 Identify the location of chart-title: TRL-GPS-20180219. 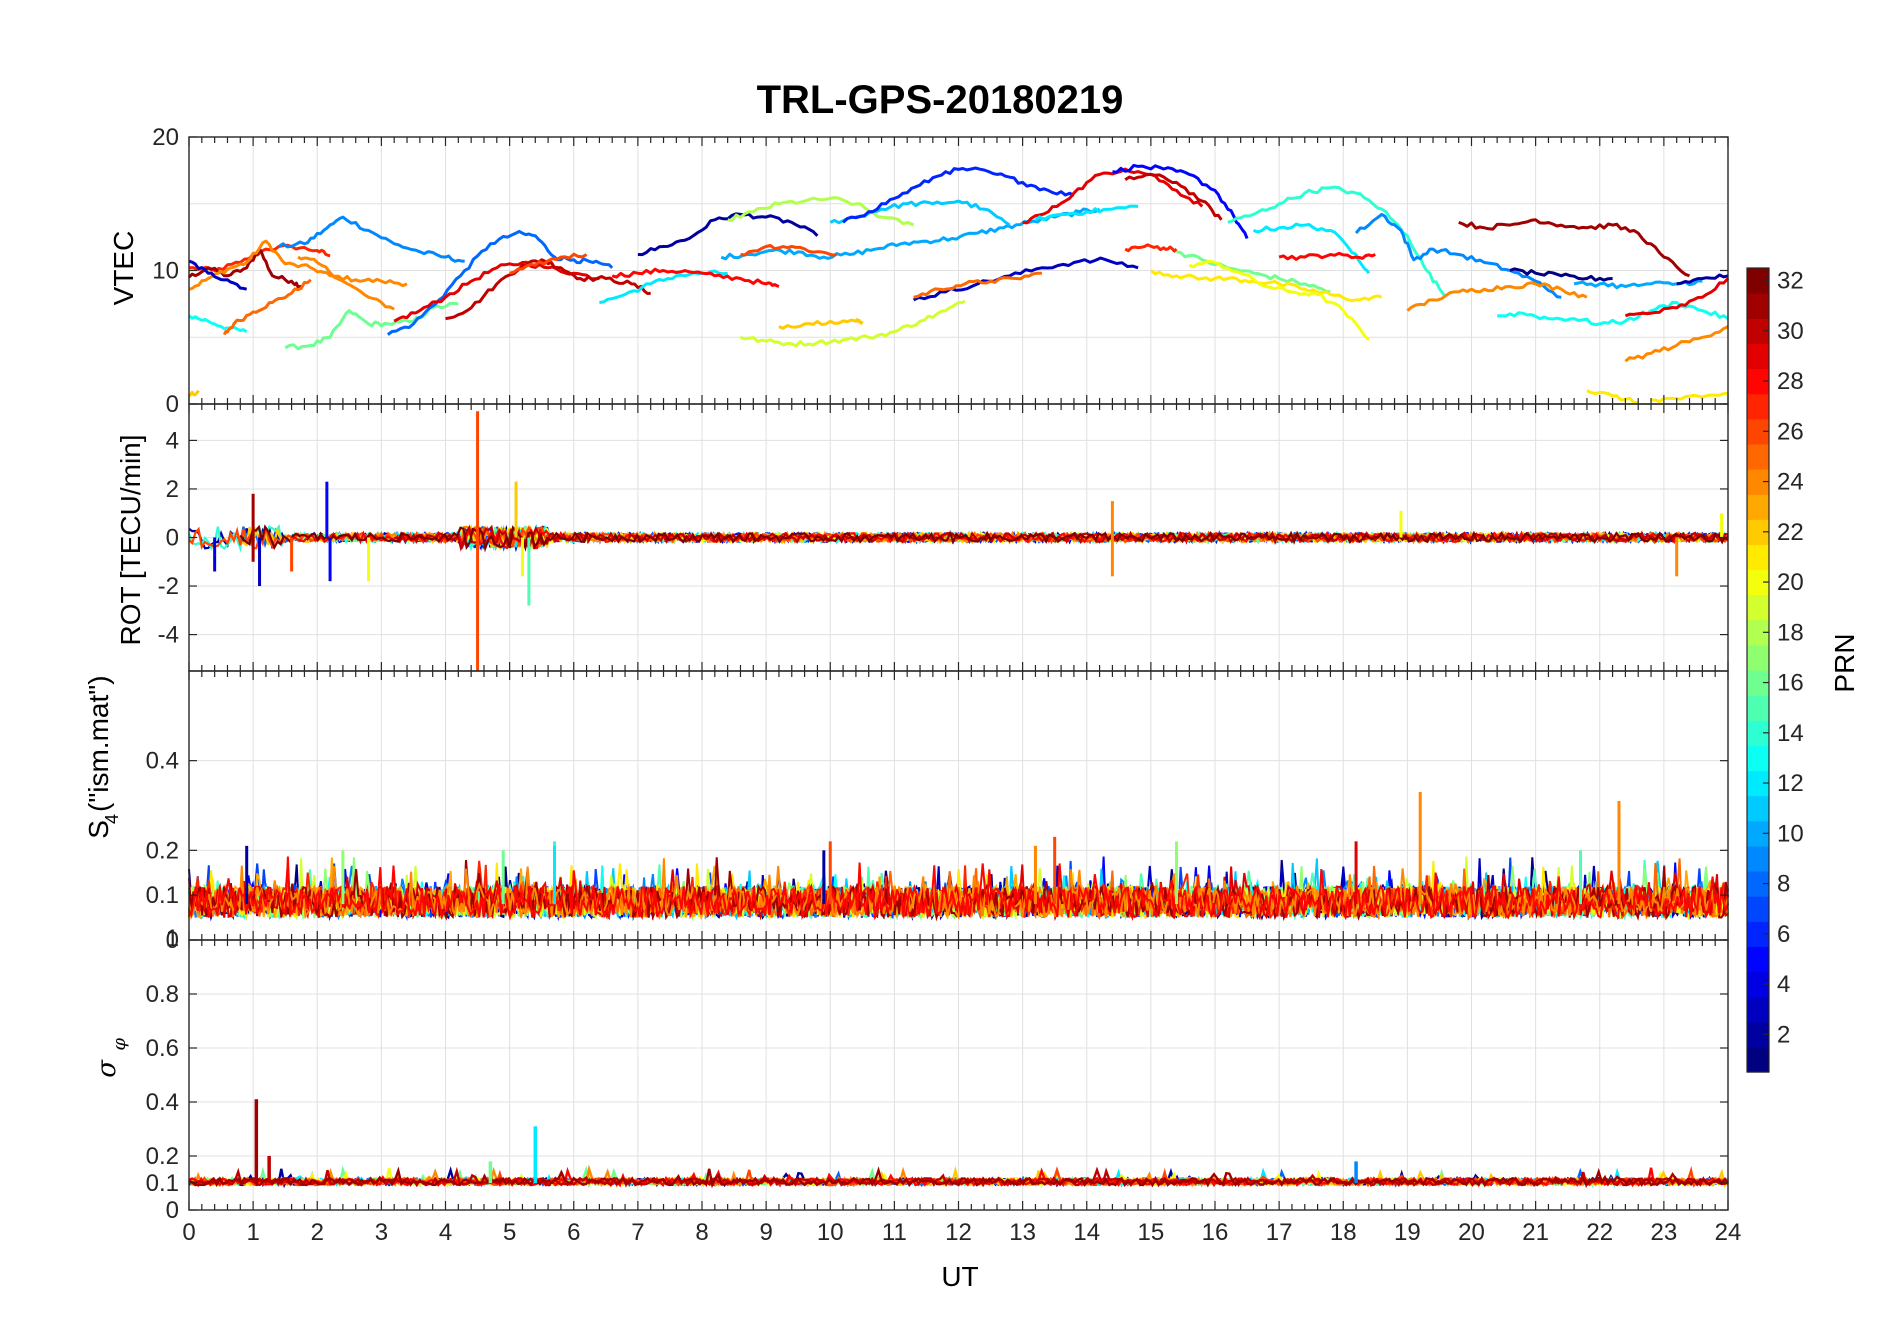
(940, 100).